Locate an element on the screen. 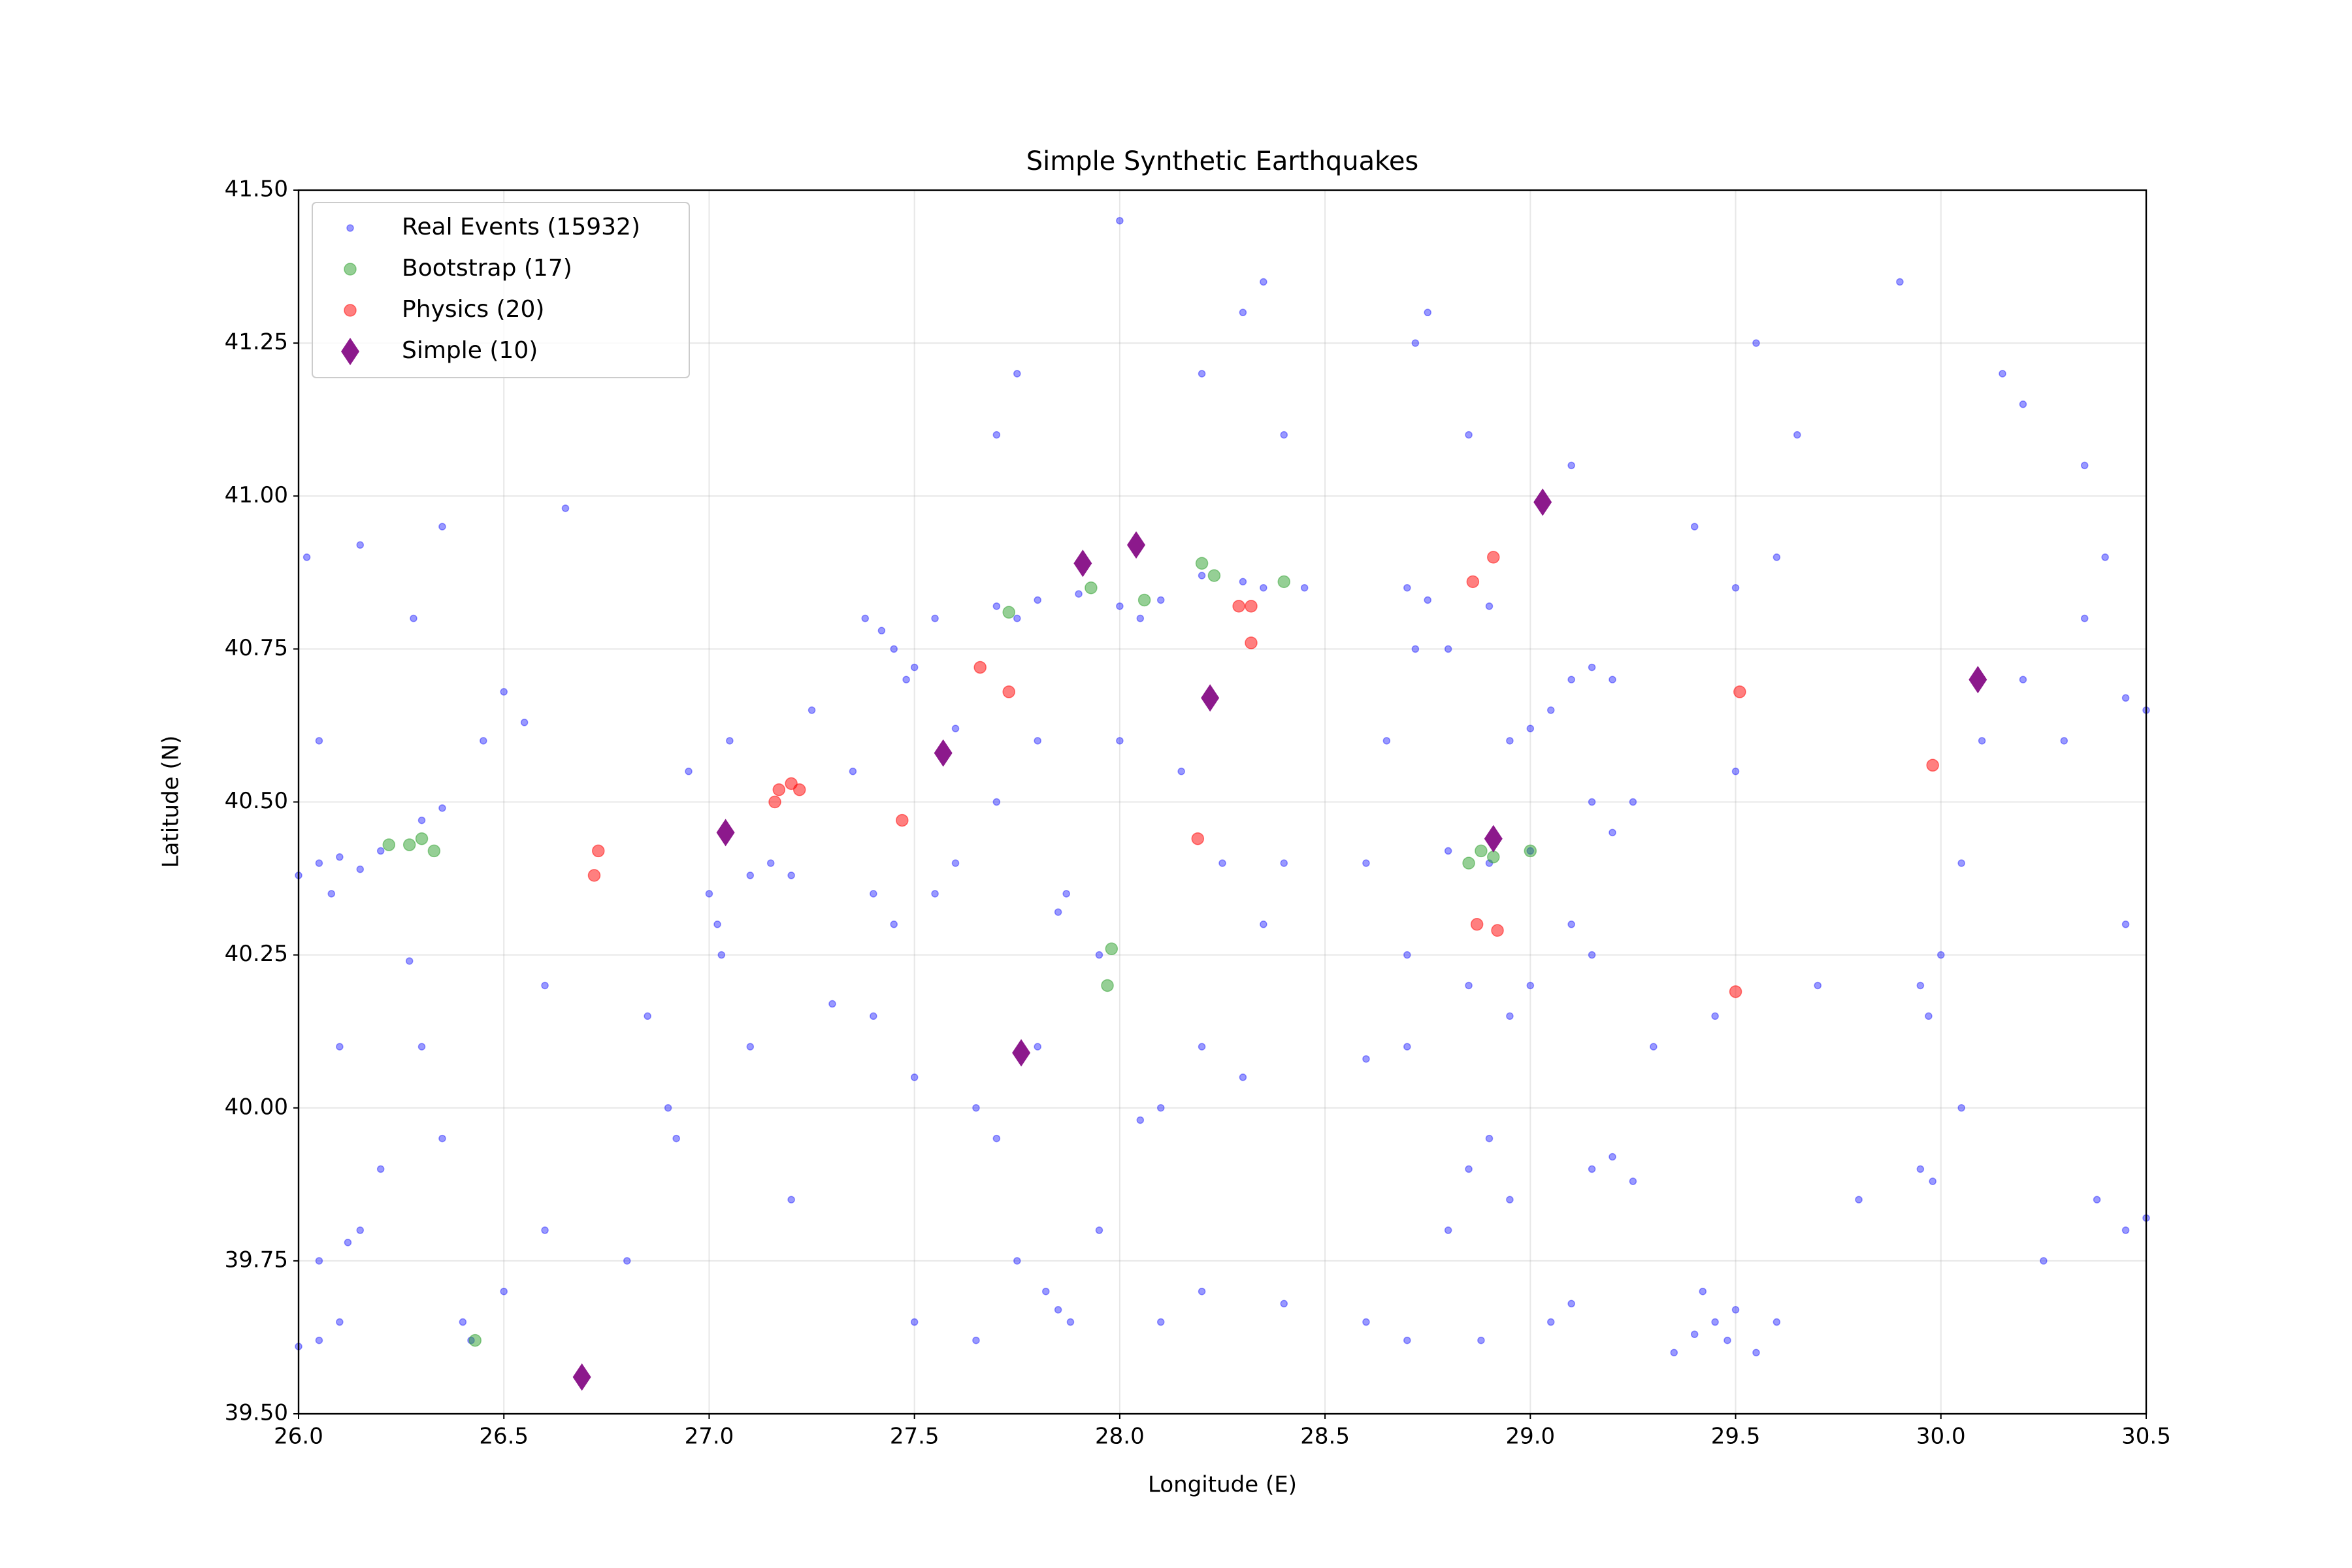 This screenshot has height=1568, width=2352. chart-title: Simple Synthetic Earthquakes is located at coordinates (1222, 161).